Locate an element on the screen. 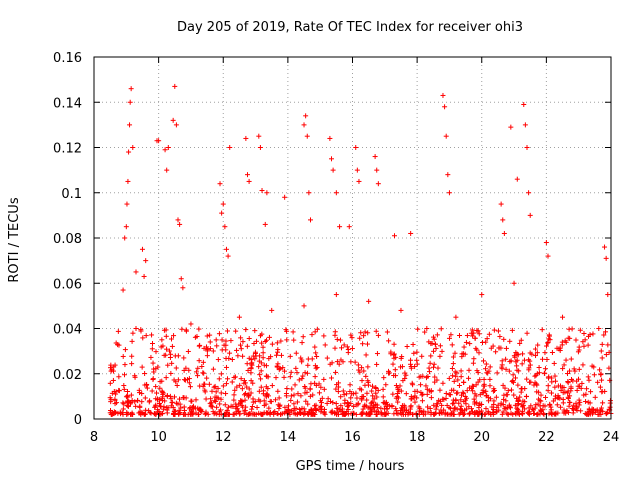 This screenshot has height=480, width=640. x-tick-label: 10 is located at coordinates (158, 437).